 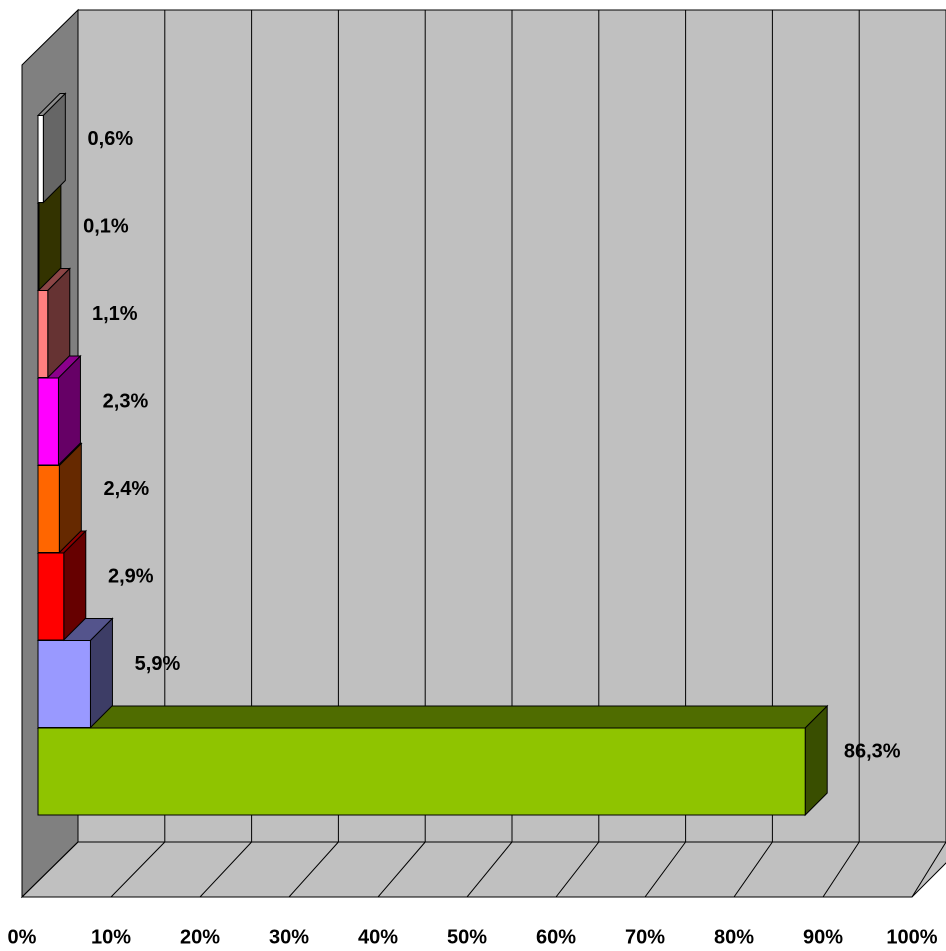 What do you see at coordinates (556, 937) in the screenshot?
I see `x-tick-label: 60%` at bounding box center [556, 937].